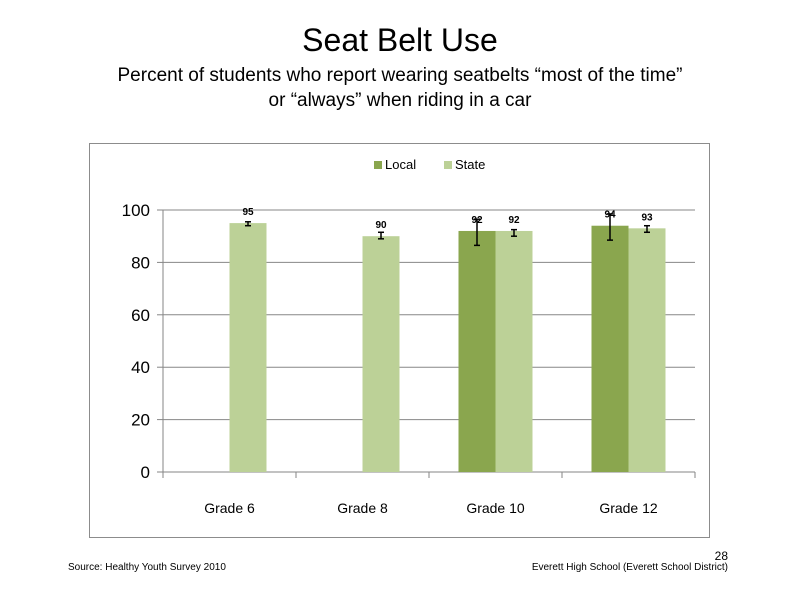  What do you see at coordinates (147, 567) in the screenshot?
I see `source-note: Source: Healthy Youth Survey 2010` at bounding box center [147, 567].